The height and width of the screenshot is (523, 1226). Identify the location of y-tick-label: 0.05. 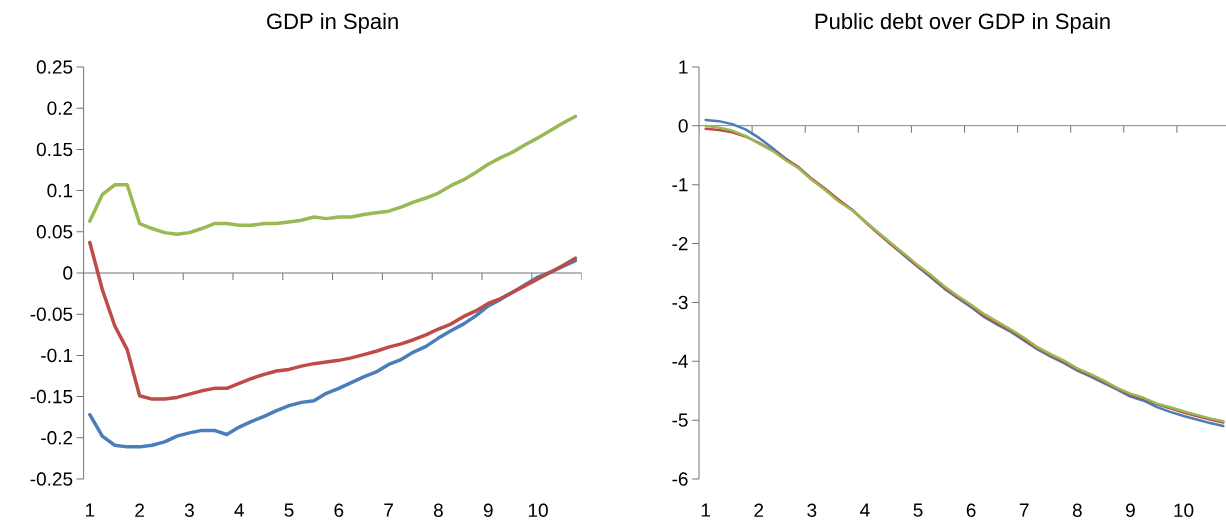
(54, 232).